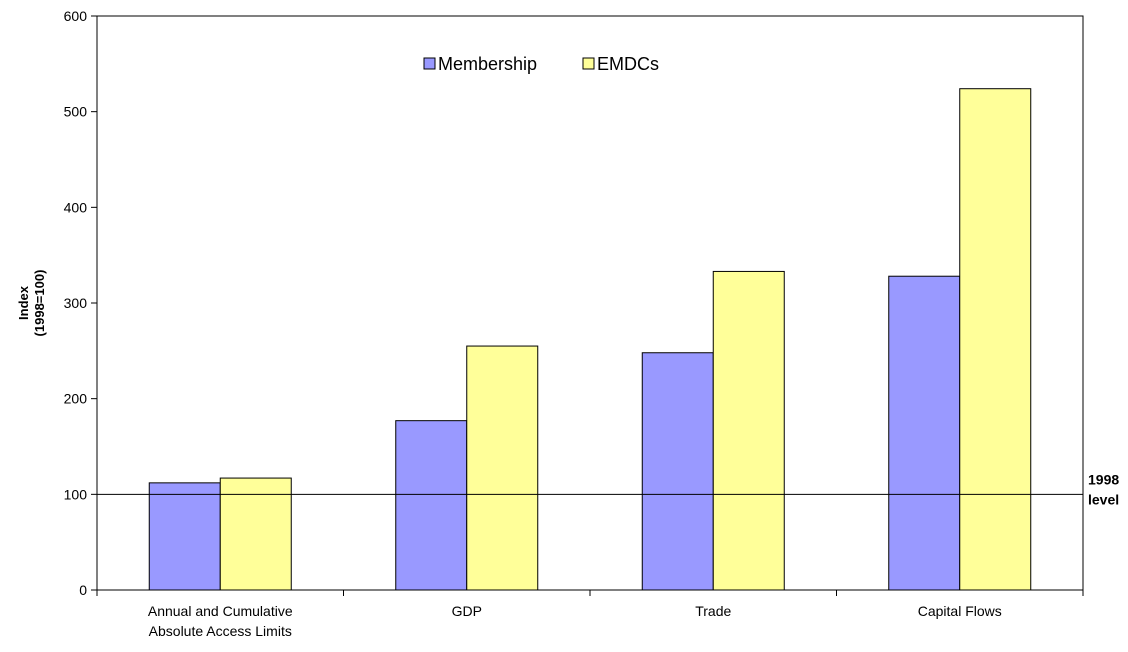  I want to click on y-tick-label: 500, so click(76, 112).